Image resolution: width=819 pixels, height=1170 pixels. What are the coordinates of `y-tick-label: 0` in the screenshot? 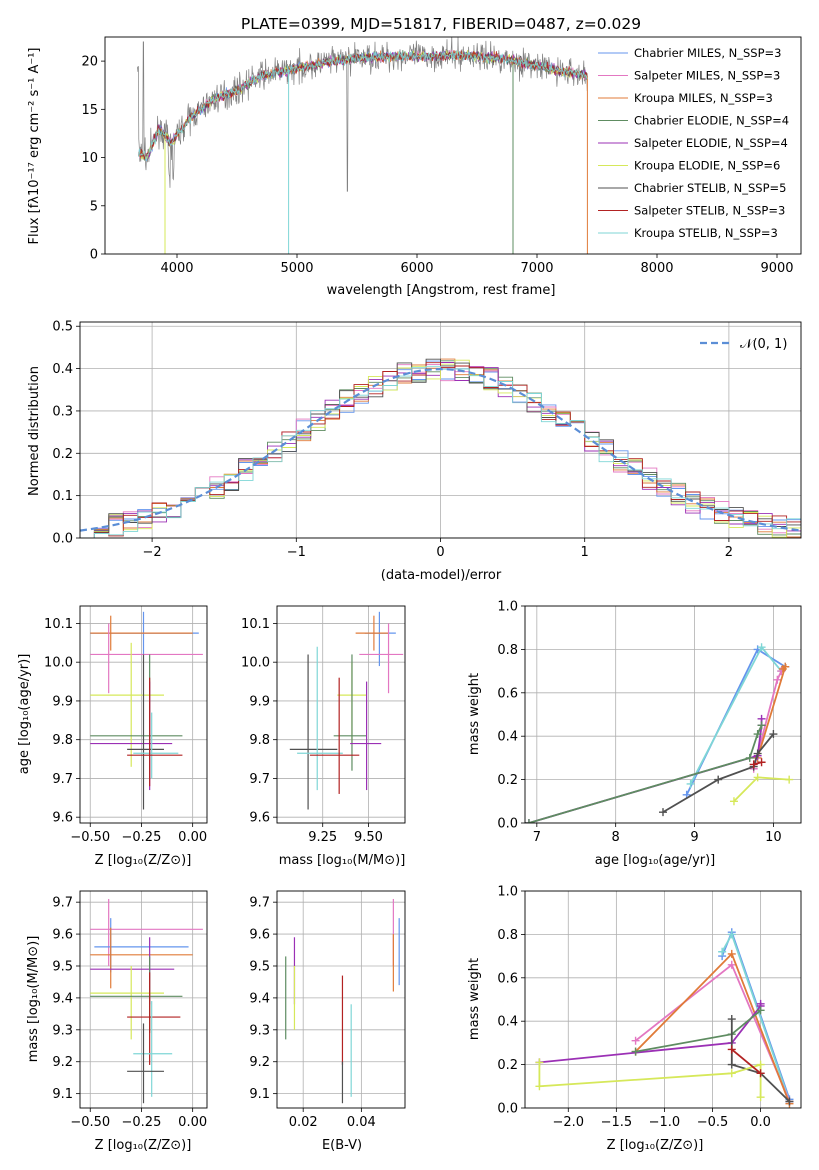 It's located at (94, 255).